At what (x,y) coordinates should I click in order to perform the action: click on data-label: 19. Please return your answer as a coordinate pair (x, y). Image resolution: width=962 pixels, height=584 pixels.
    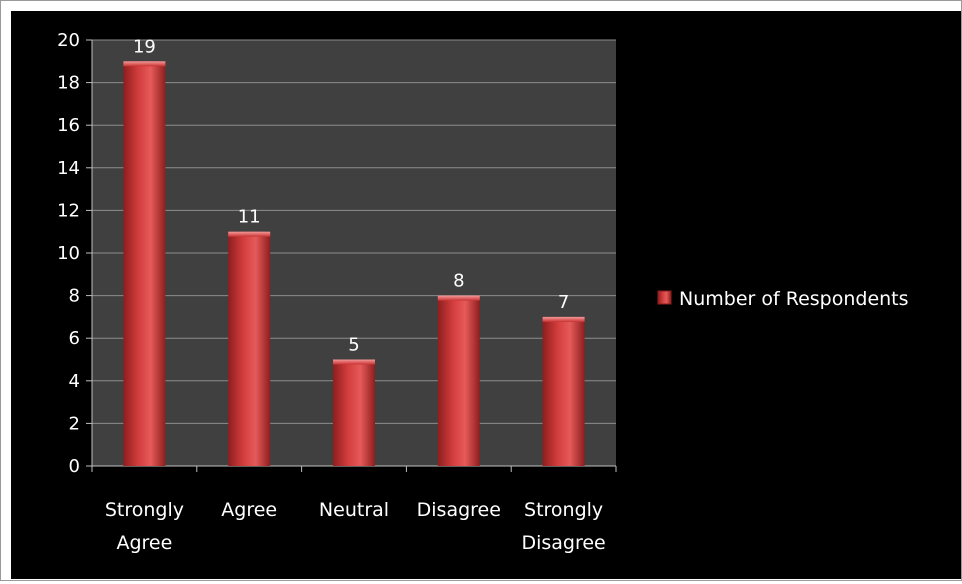
    Looking at the image, I should click on (144, 46).